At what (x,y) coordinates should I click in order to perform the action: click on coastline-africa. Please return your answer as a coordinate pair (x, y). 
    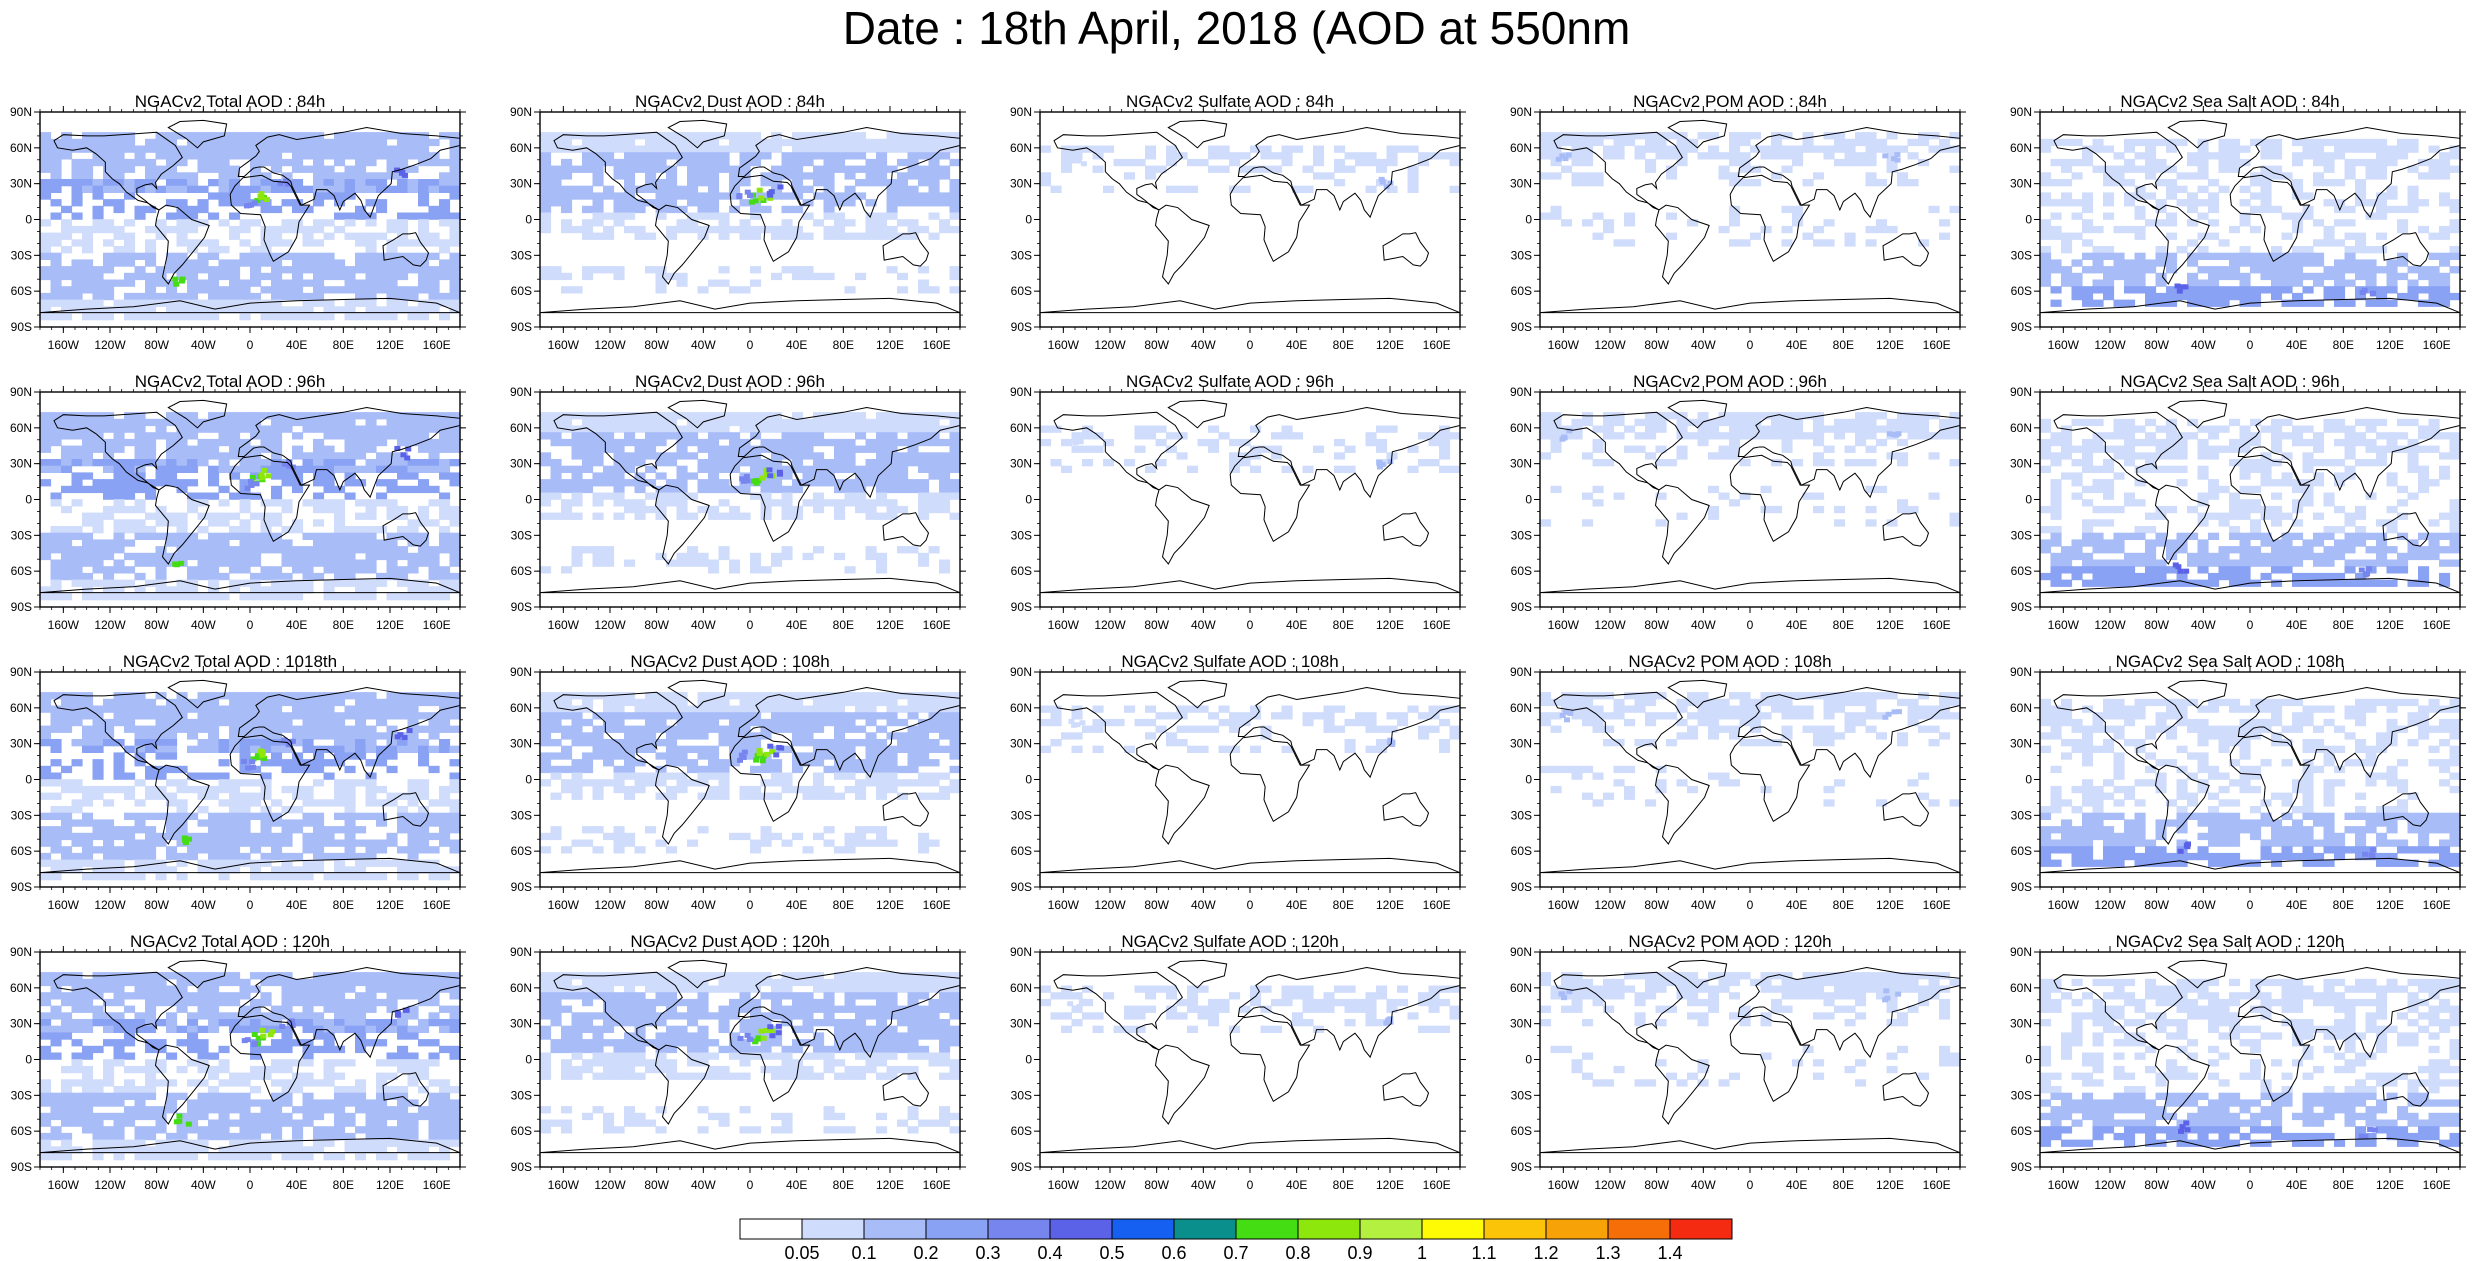
    Looking at the image, I should click on (2270, 218).